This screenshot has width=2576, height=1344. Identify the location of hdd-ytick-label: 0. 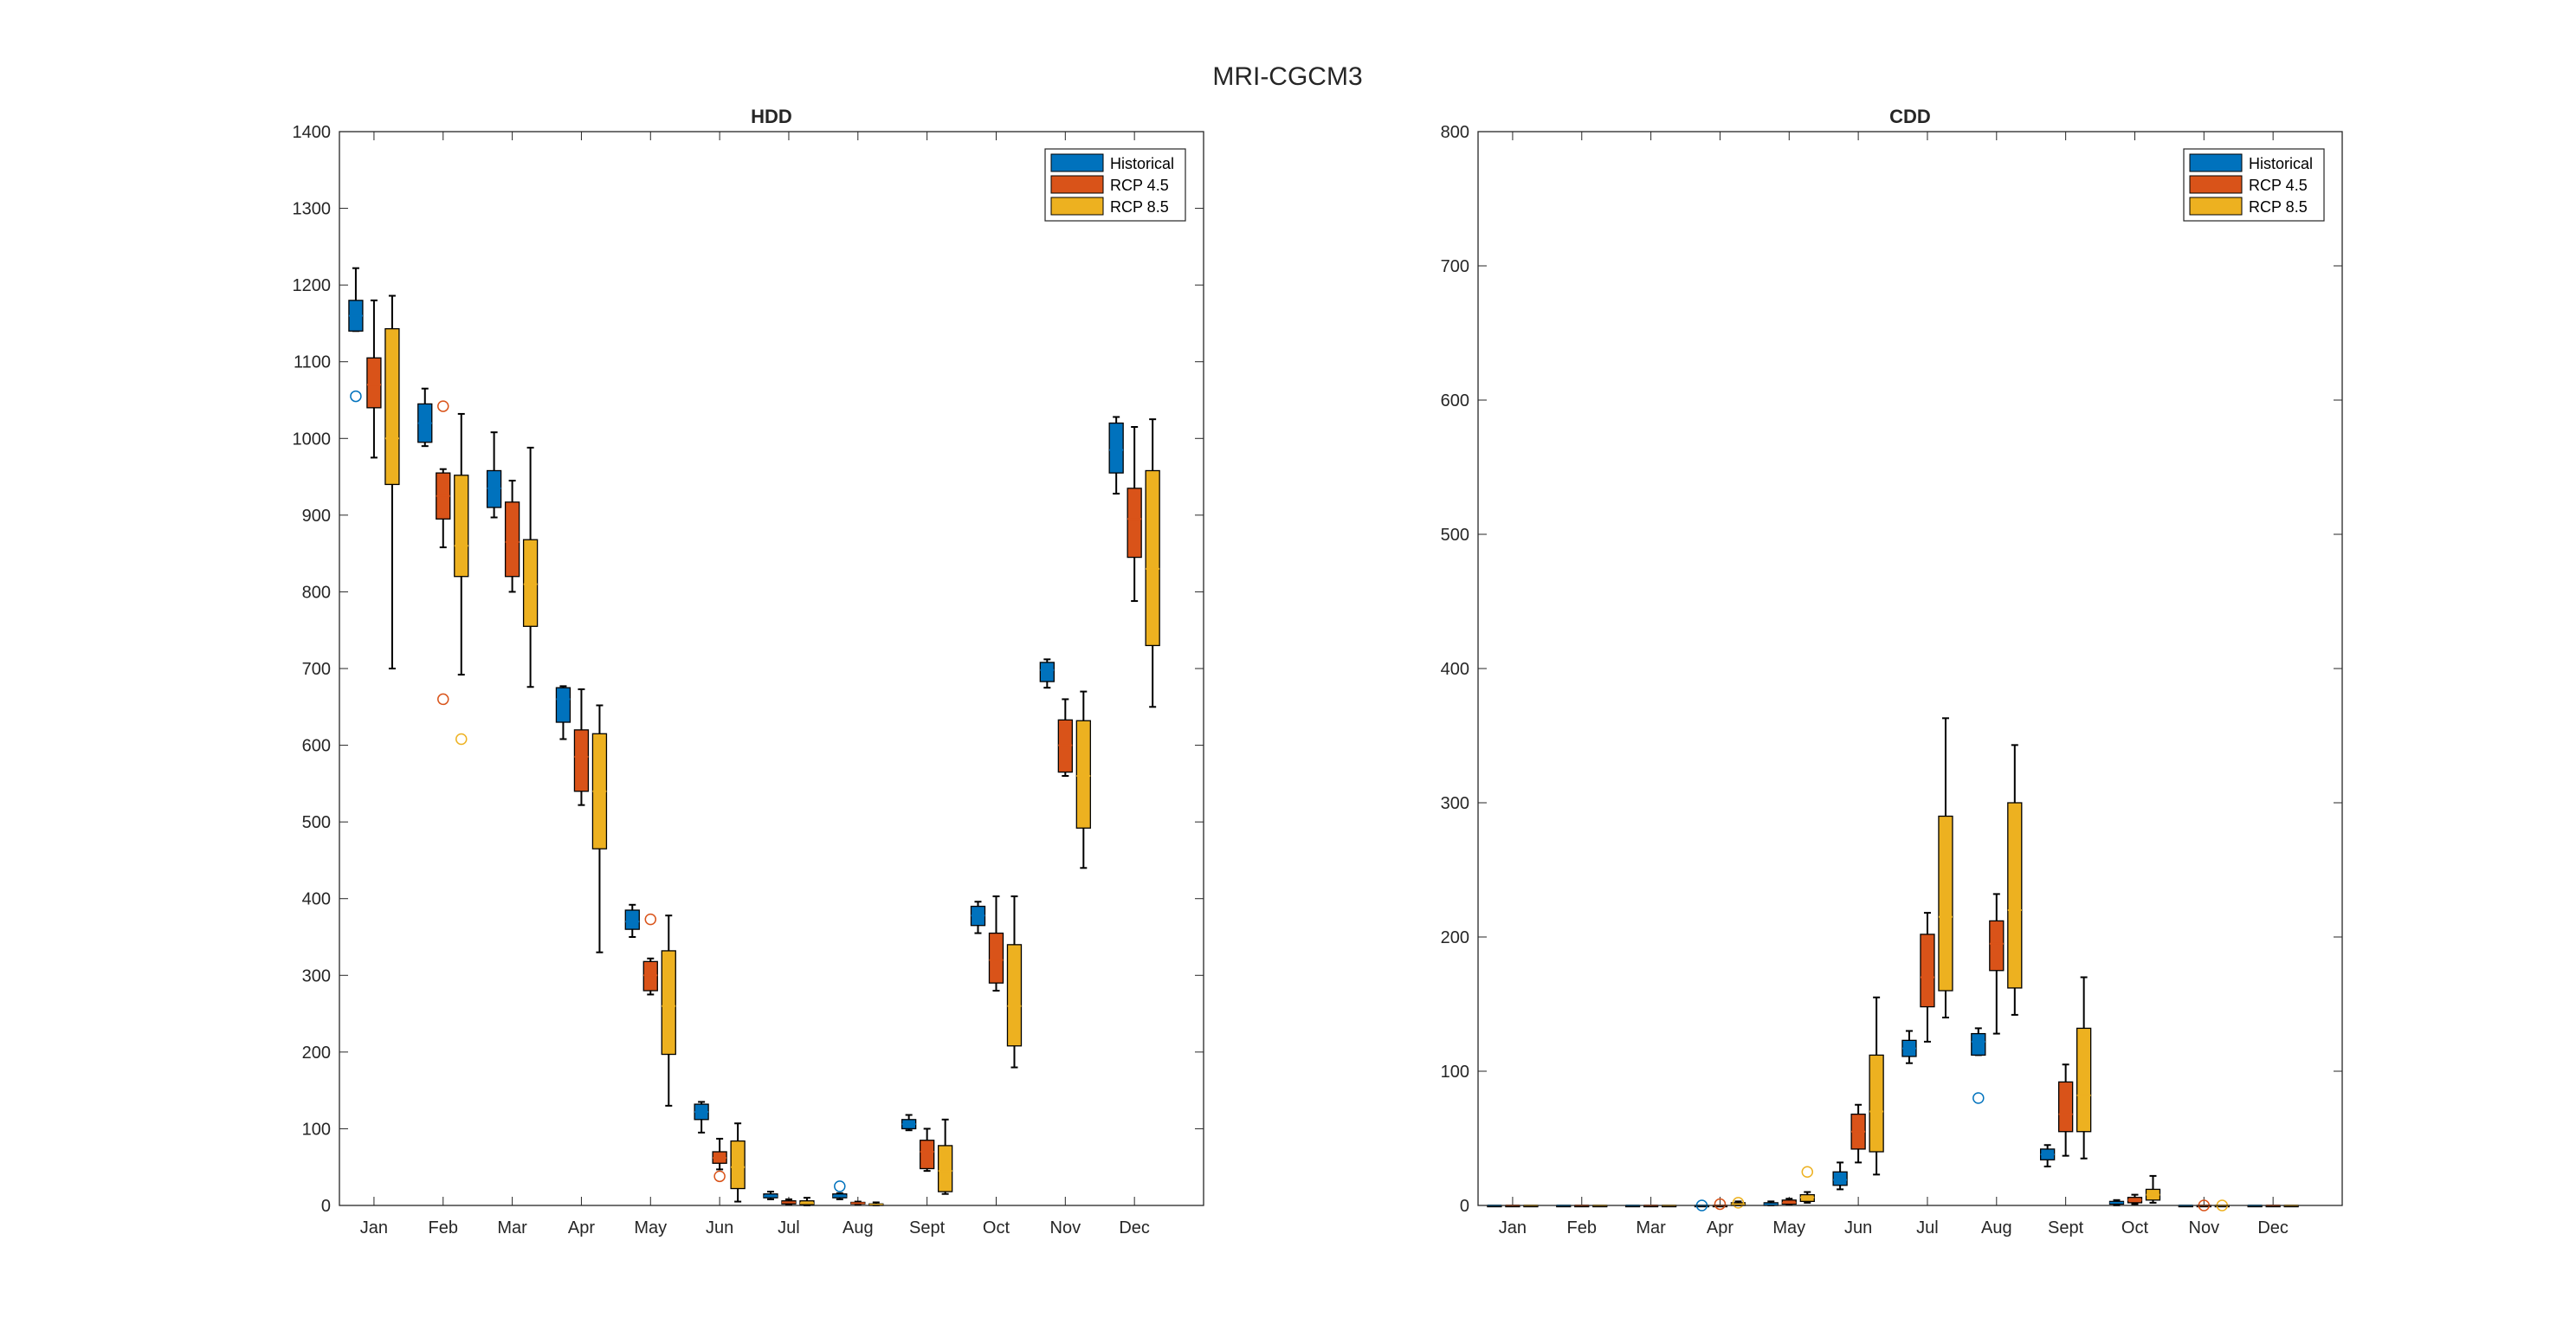
(326, 1206).